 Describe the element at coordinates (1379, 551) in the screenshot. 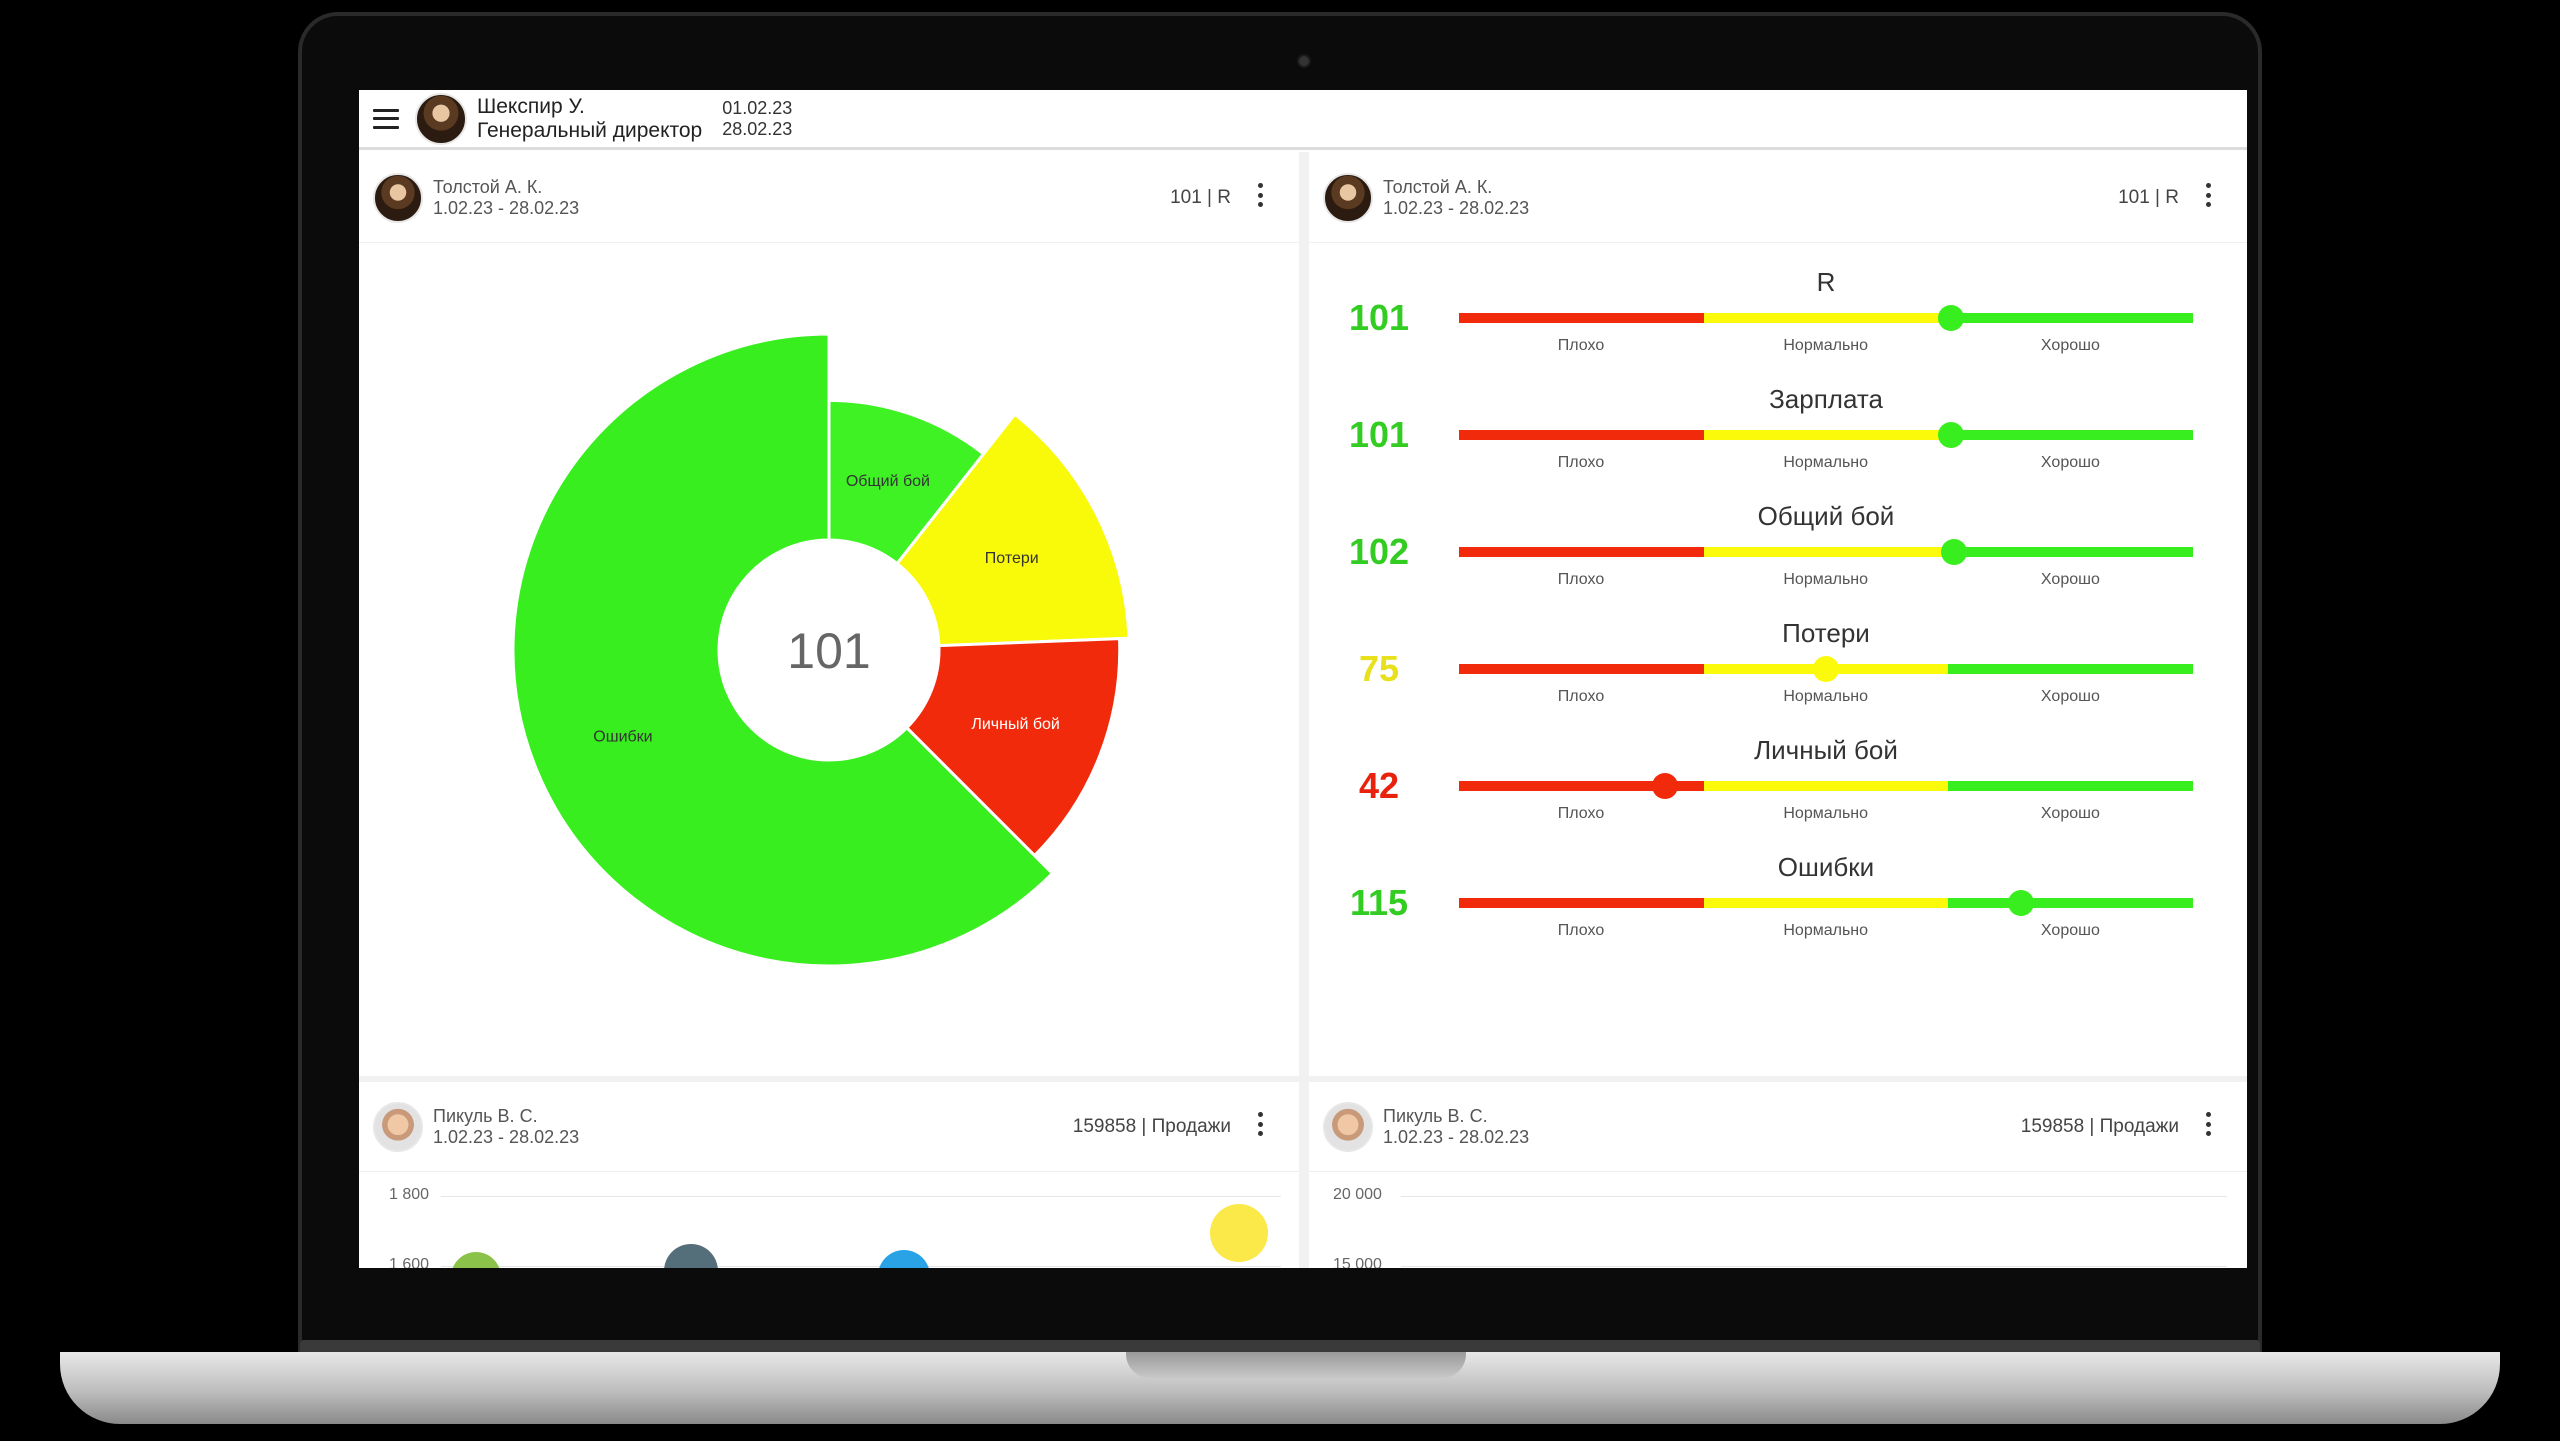

I see `gauge-value: 102` at that location.